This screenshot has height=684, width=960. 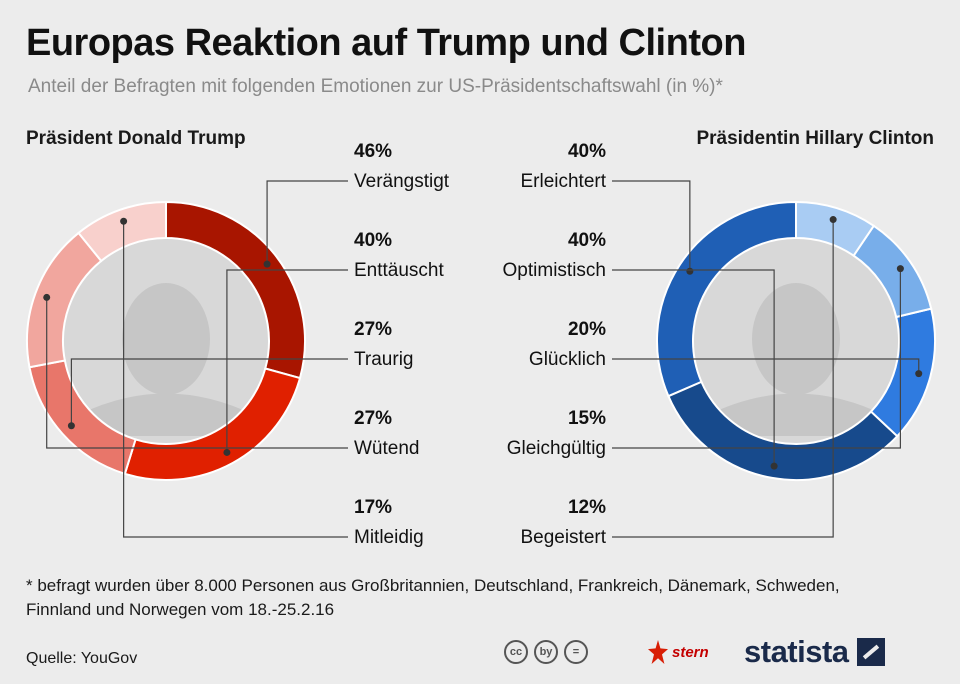 I want to click on trump-value-entt-uscht: 40%, so click(x=373, y=240).